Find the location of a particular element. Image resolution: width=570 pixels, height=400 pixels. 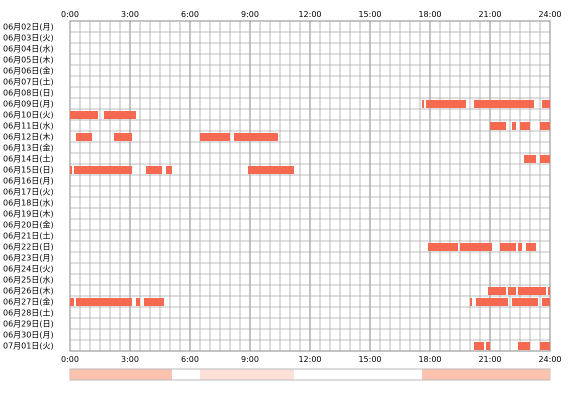

row-date-label: 06月22日(日) is located at coordinates (28, 247).